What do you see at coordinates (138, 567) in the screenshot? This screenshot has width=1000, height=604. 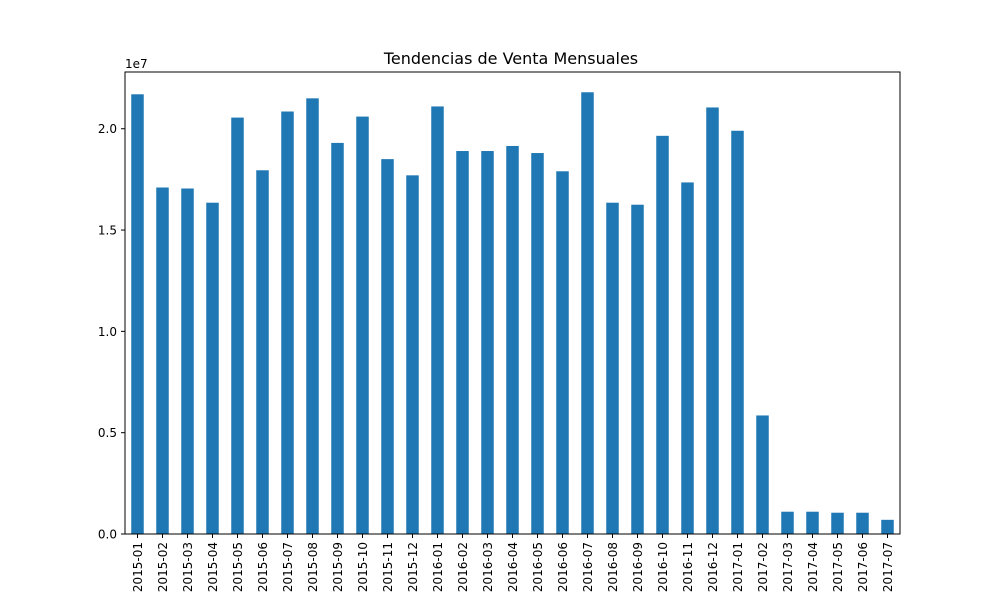 I see `x-tick-label: 2015-01` at bounding box center [138, 567].